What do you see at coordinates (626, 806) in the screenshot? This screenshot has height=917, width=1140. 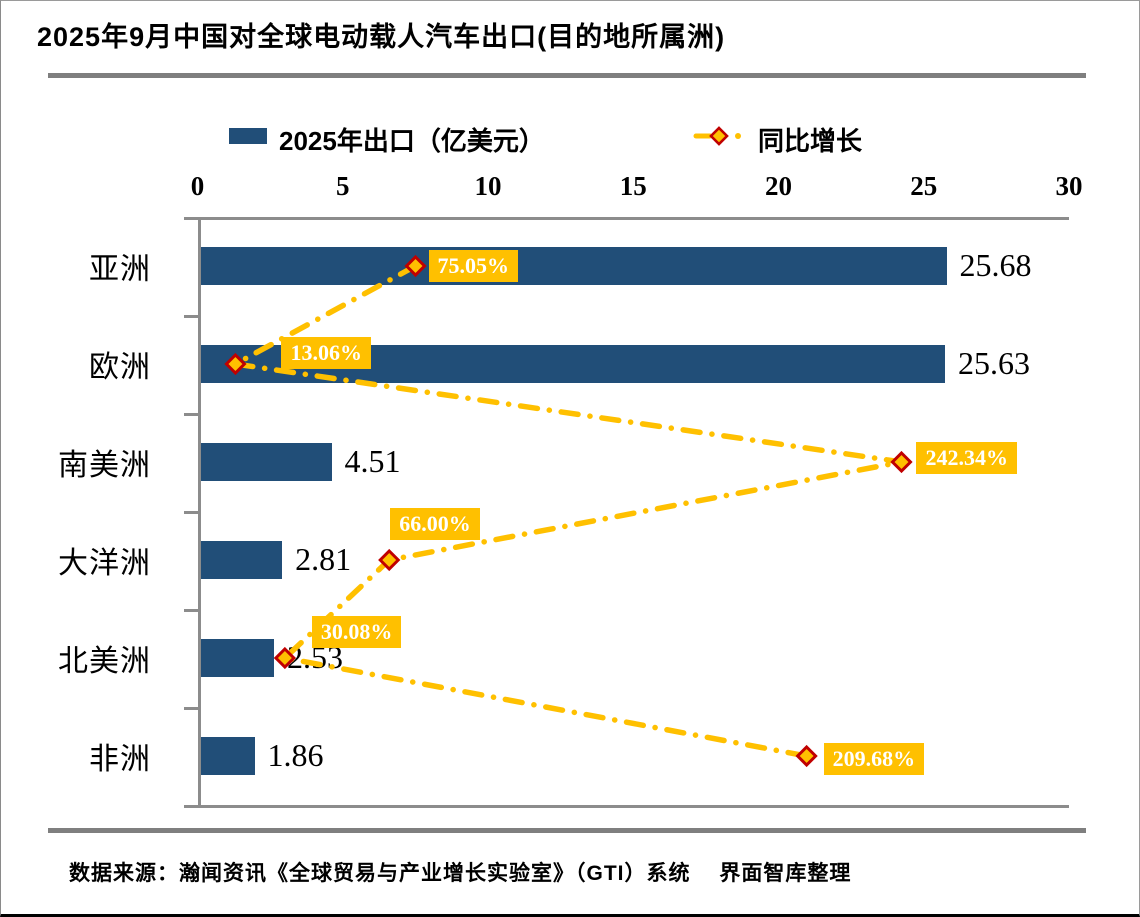 I see `plot-bottom-border` at bounding box center [626, 806].